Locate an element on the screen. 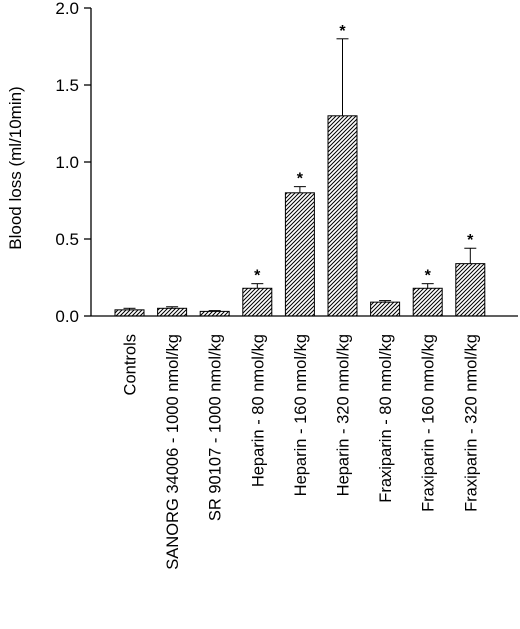 The height and width of the screenshot is (629, 520). significance-star-5: * is located at coordinates (342, 31).